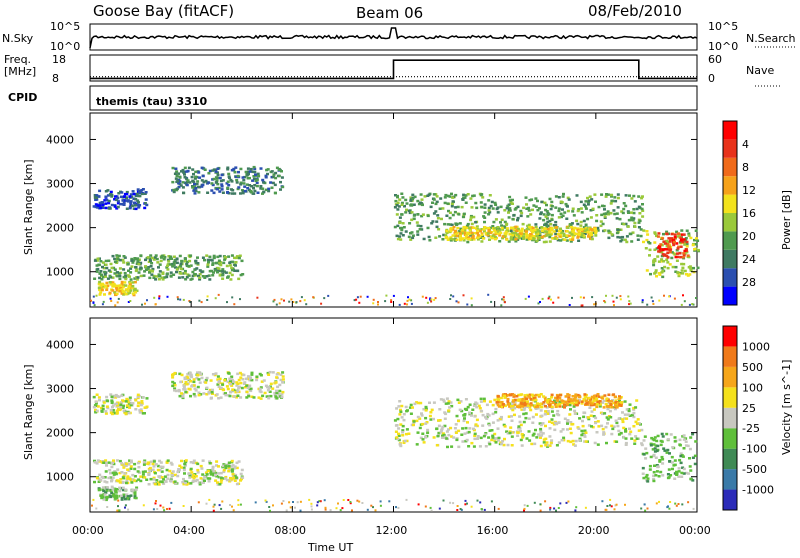 This screenshot has width=800, height=558. Describe the element at coordinates (17, 59) in the screenshot. I see `freq-label: Freq.` at that location.